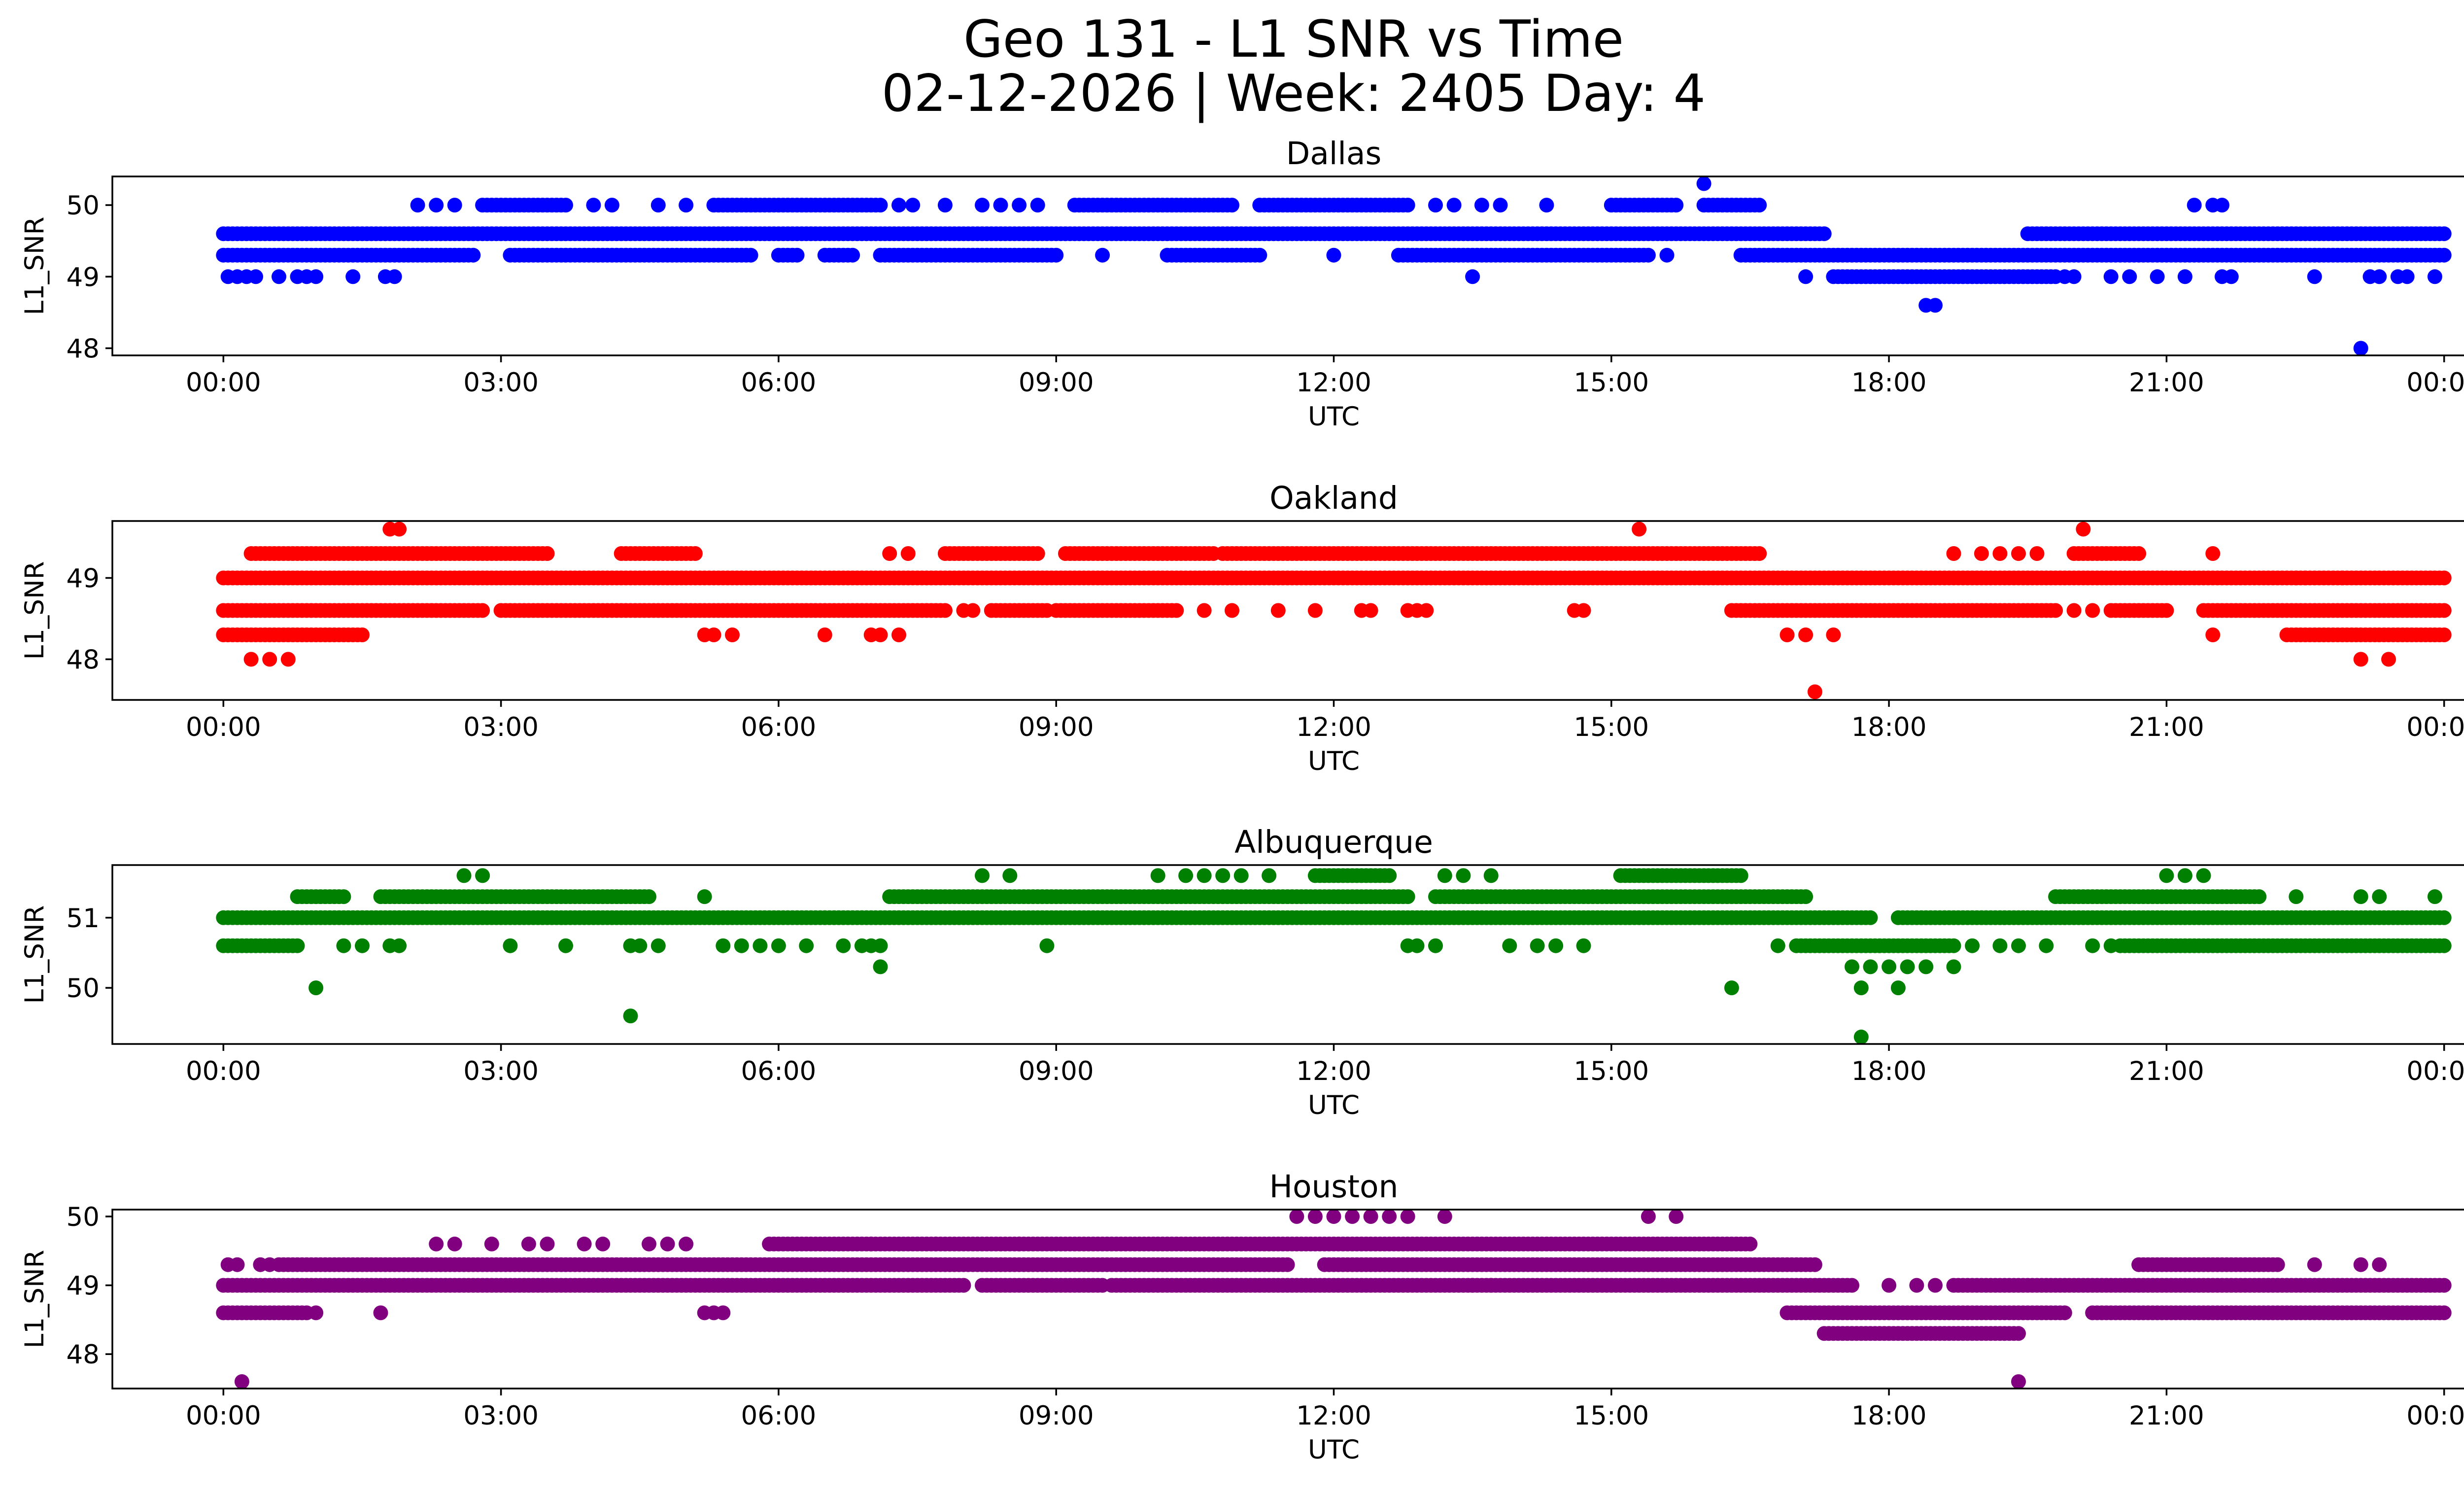 The width and height of the screenshot is (2464, 1495). I want to click on panel-title-dallas: Dallas, so click(1334, 154).